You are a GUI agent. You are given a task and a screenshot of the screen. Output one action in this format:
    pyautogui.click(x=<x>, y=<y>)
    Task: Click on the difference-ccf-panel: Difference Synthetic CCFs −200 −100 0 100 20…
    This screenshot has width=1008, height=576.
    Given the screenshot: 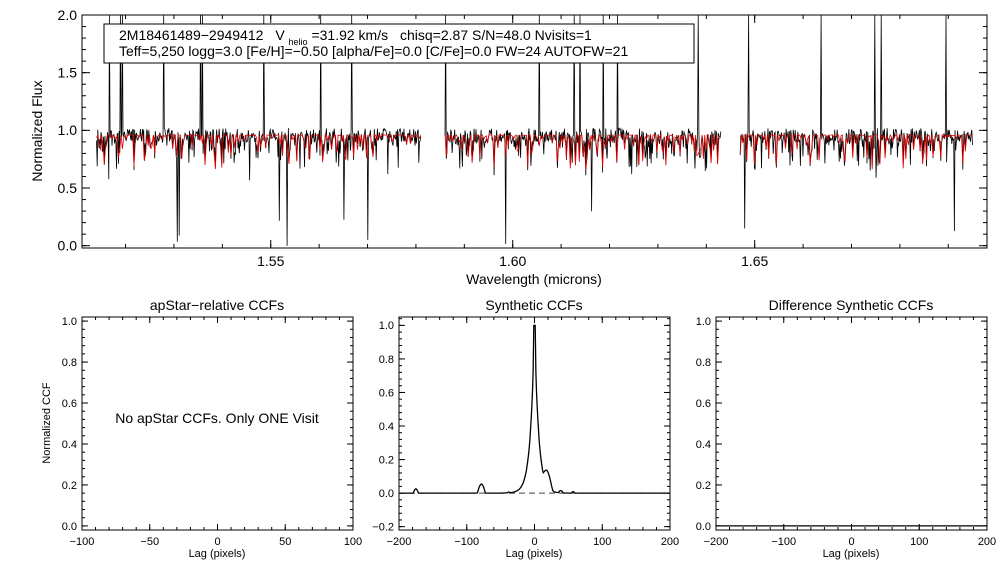 What is the action you would take?
    pyautogui.click(x=846, y=428)
    